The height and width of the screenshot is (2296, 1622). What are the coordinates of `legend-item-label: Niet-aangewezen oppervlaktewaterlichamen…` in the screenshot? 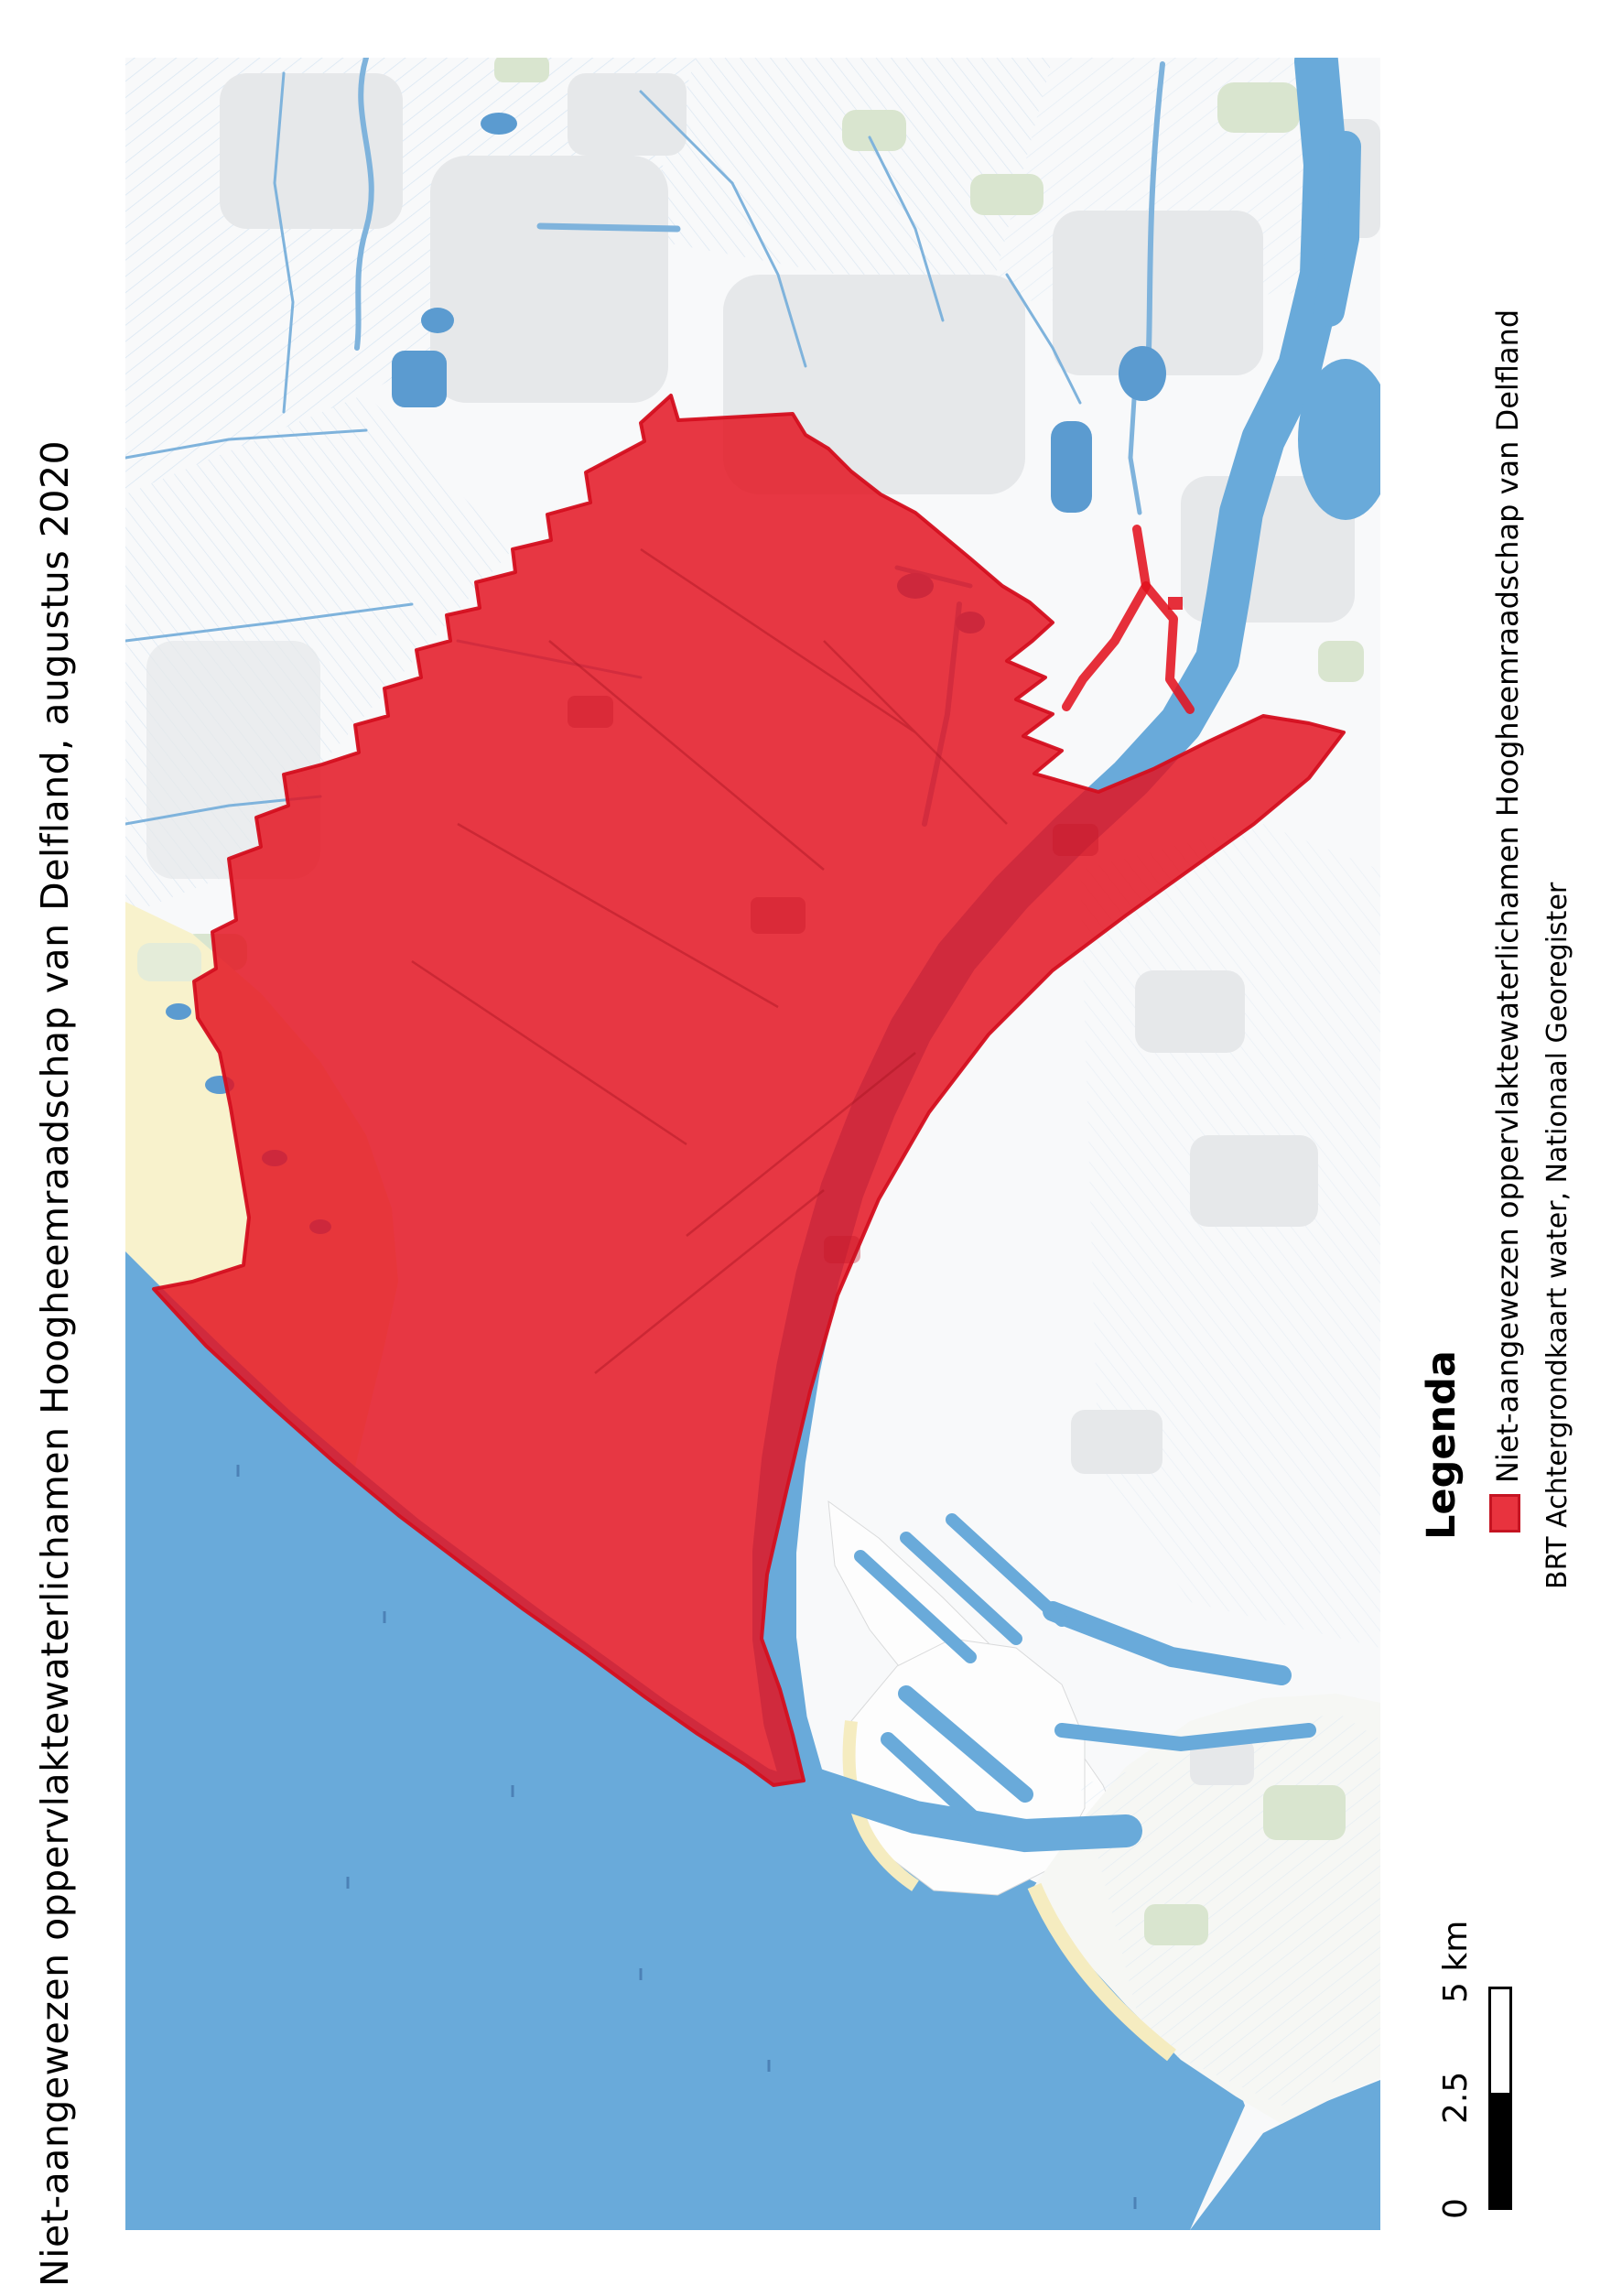 It's located at (1508, 896).